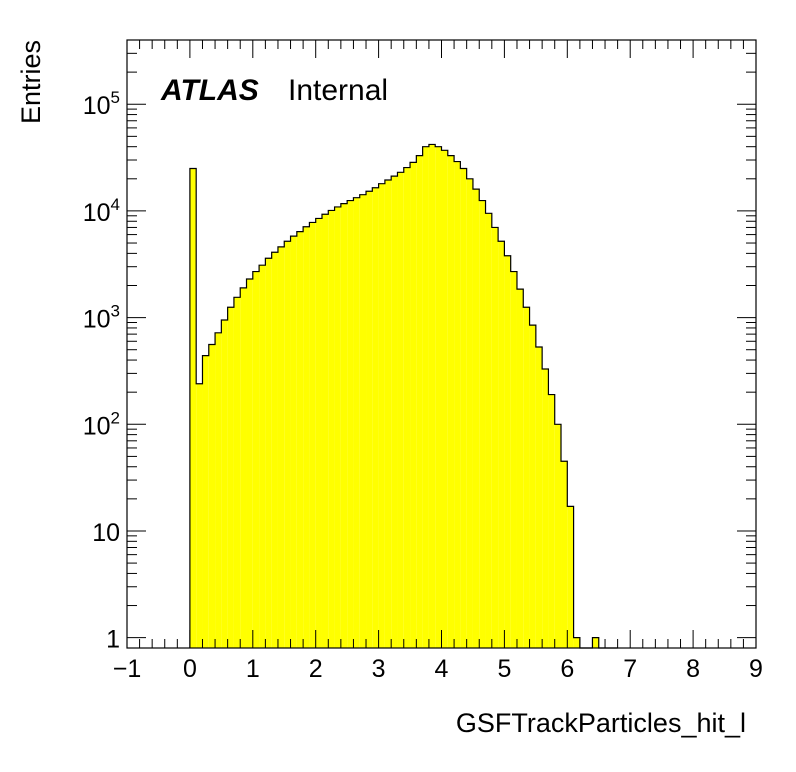 The height and width of the screenshot is (772, 796). What do you see at coordinates (101, 211) in the screenshot?
I see `y-tick-label: 10⁴` at bounding box center [101, 211].